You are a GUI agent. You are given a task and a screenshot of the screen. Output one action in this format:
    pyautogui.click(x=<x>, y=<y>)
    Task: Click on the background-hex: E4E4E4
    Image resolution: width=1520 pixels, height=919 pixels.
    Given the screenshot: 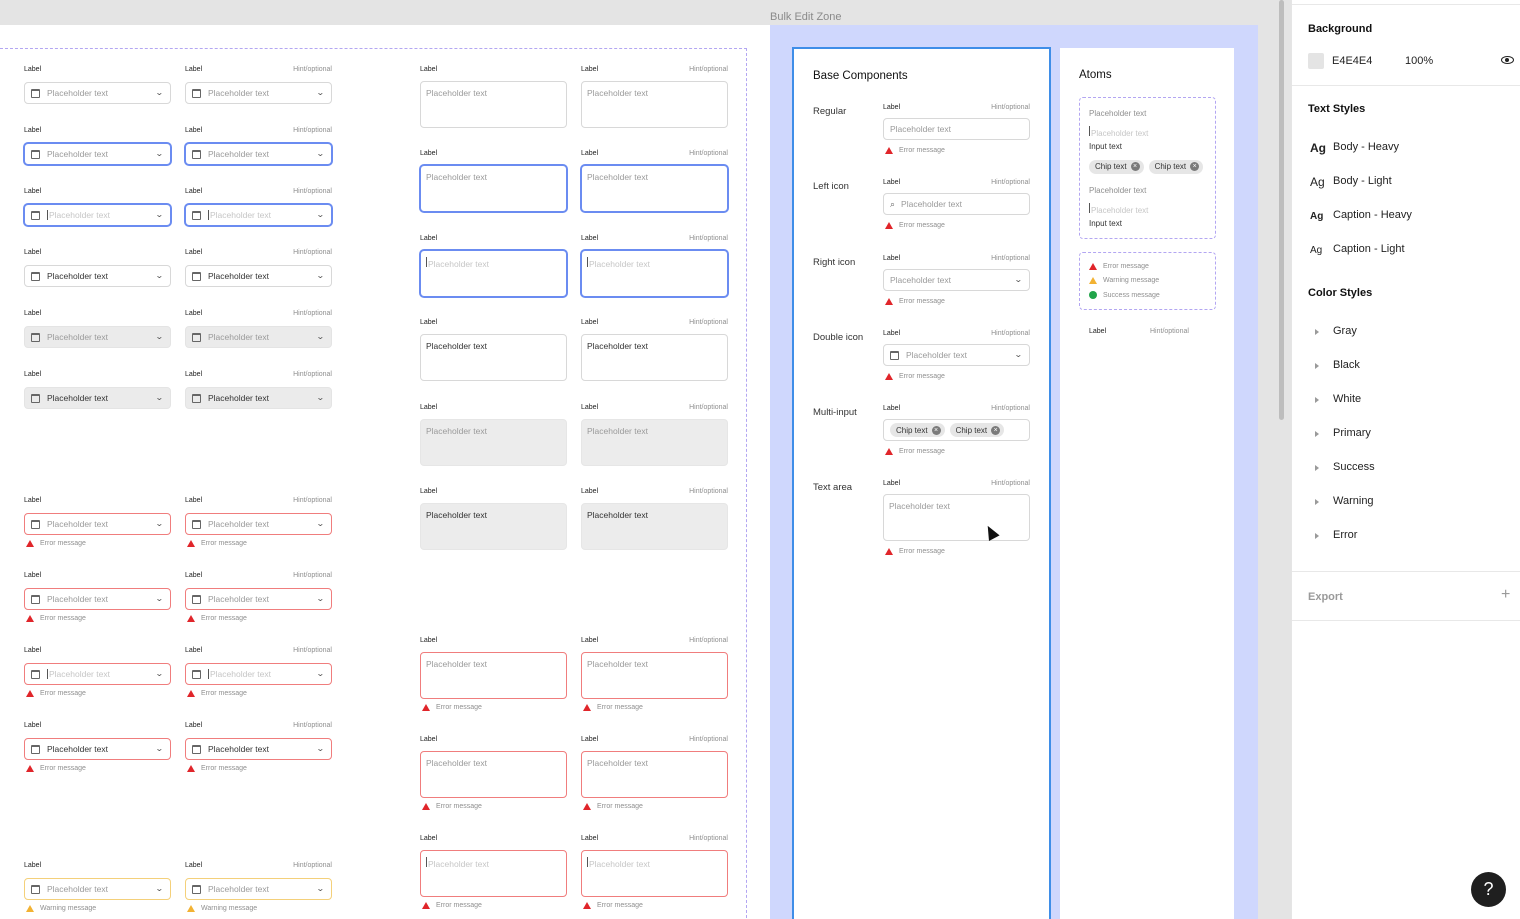 What is the action you would take?
    pyautogui.click(x=1352, y=61)
    